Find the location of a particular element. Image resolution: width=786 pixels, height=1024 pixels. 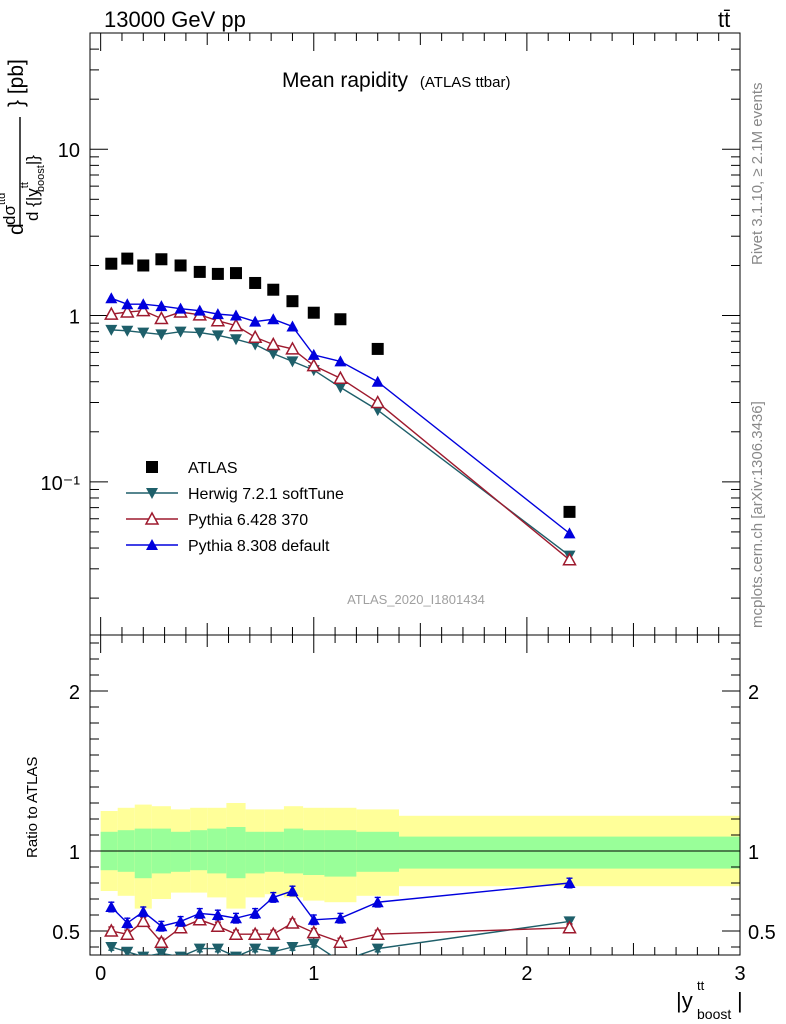

ratio-uncertainty-bands is located at coordinates (415, 856).